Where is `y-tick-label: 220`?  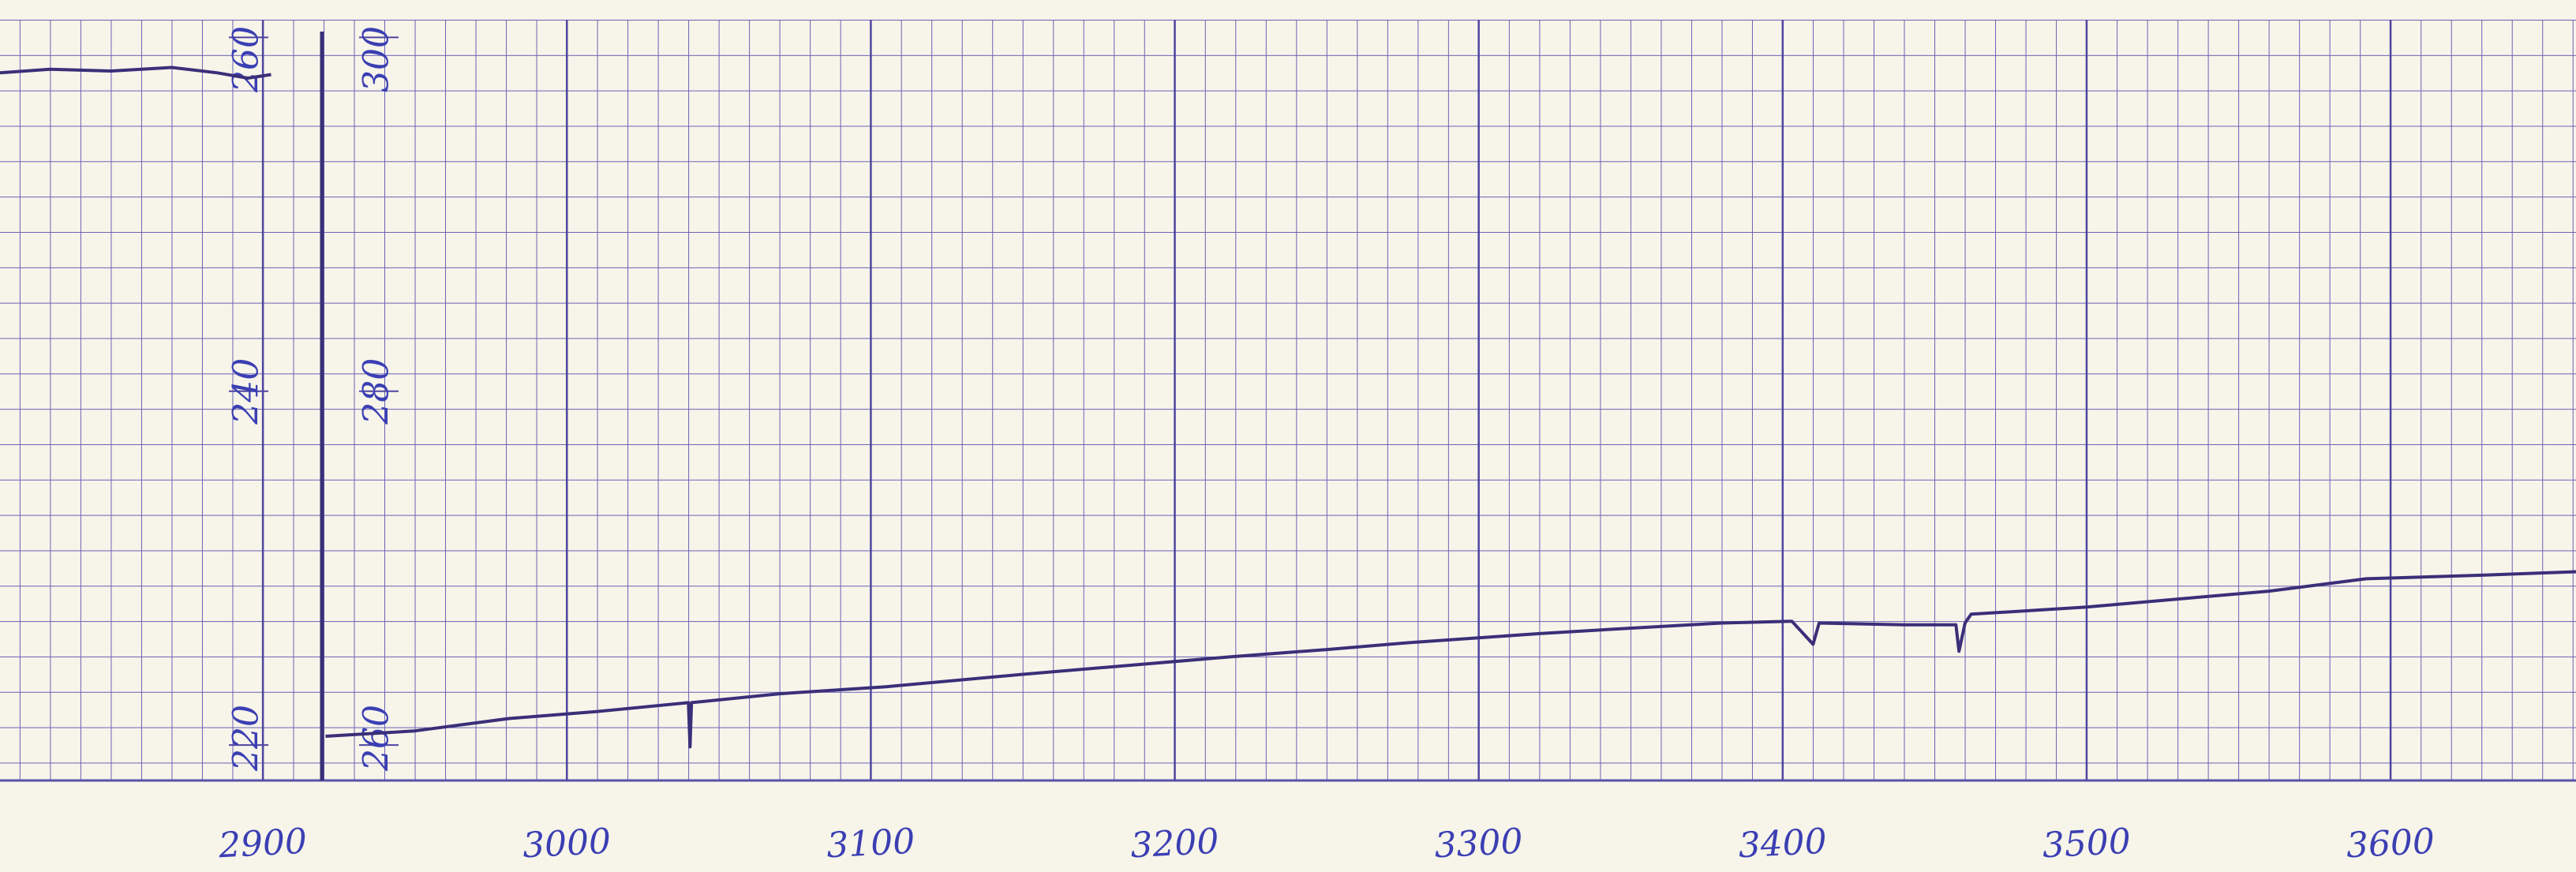
y-tick-label: 220 is located at coordinates (247, 738).